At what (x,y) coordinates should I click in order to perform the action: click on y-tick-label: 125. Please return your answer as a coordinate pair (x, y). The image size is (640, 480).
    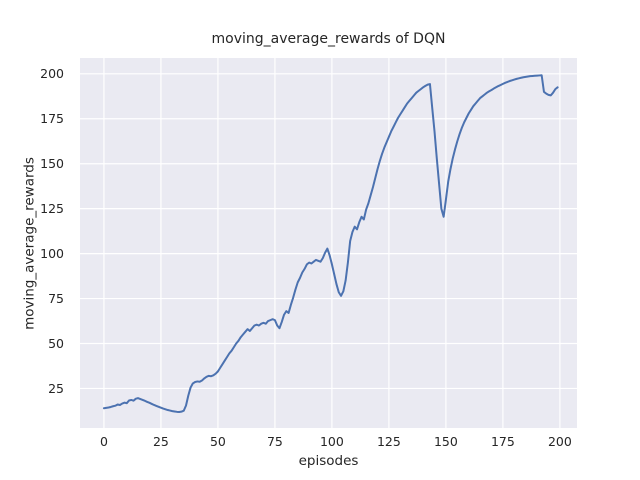
    Looking at the image, I should click on (52, 209).